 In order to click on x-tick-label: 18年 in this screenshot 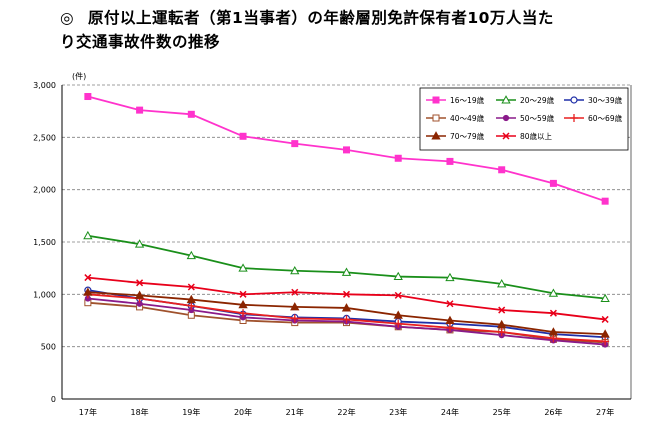, I will do `click(139, 412)`.